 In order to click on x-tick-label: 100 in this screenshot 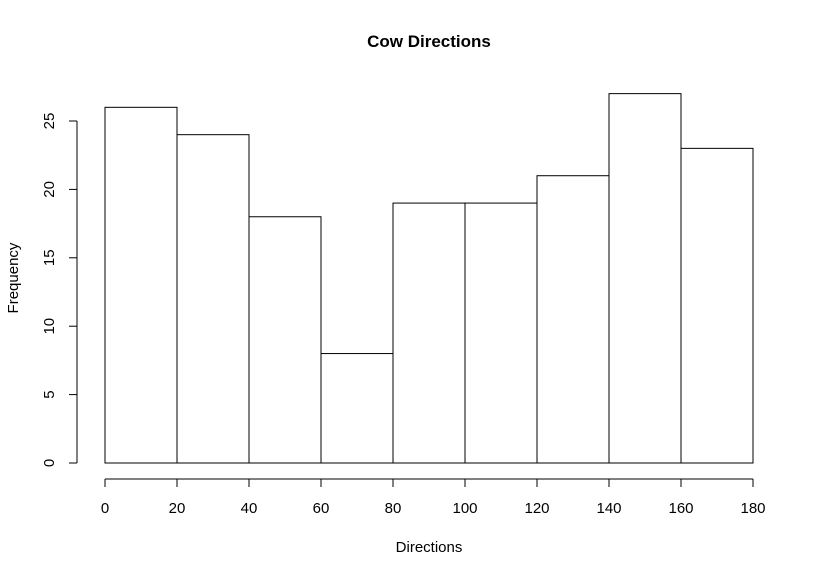, I will do `click(464, 508)`.